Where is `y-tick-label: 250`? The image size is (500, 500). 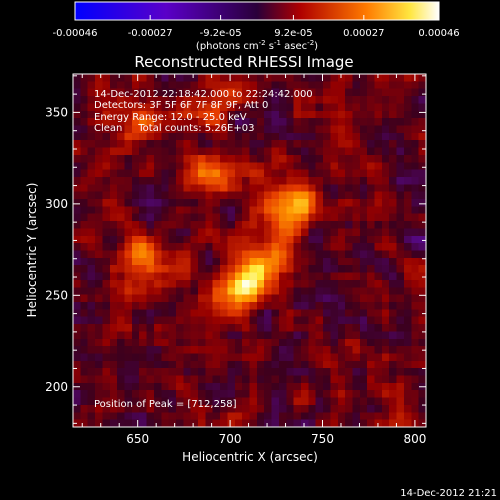
y-tick-label: 250 is located at coordinates (56, 295).